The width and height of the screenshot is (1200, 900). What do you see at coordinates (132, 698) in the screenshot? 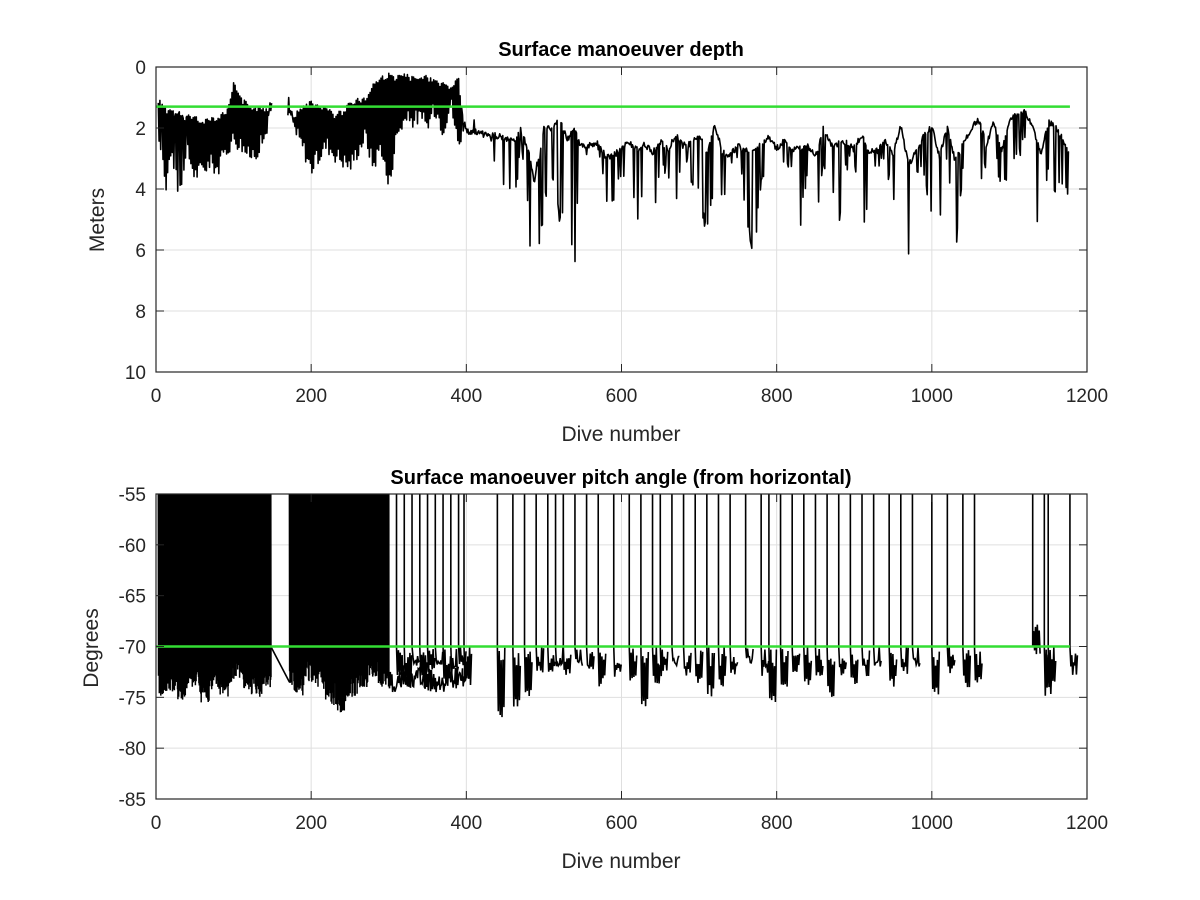
I see `pitch-y-tick-label: -75` at bounding box center [132, 698].